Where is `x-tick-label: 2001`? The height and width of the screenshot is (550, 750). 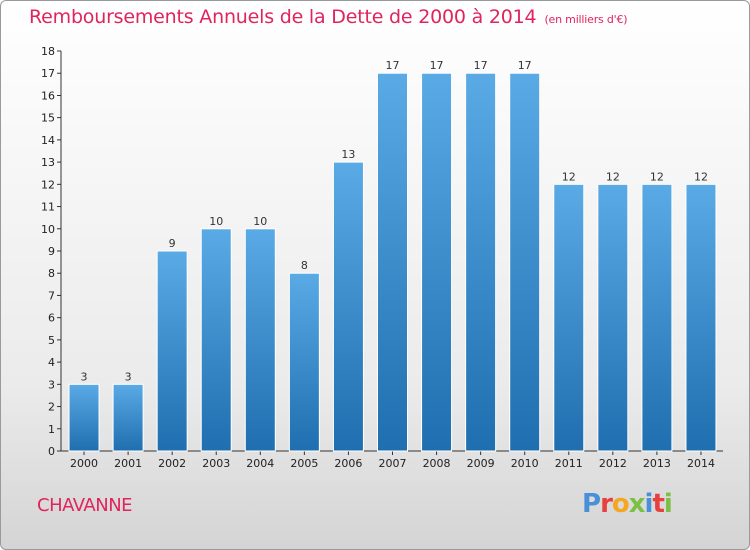
x-tick-label: 2001 is located at coordinates (128, 463).